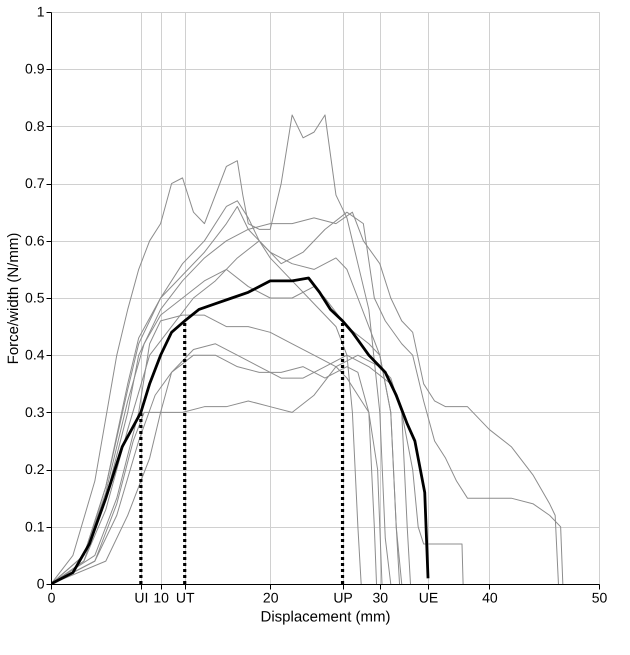 The width and height of the screenshot is (630, 655). Describe the element at coordinates (40, 584) in the screenshot. I see `y-tick-label: 0` at that location.